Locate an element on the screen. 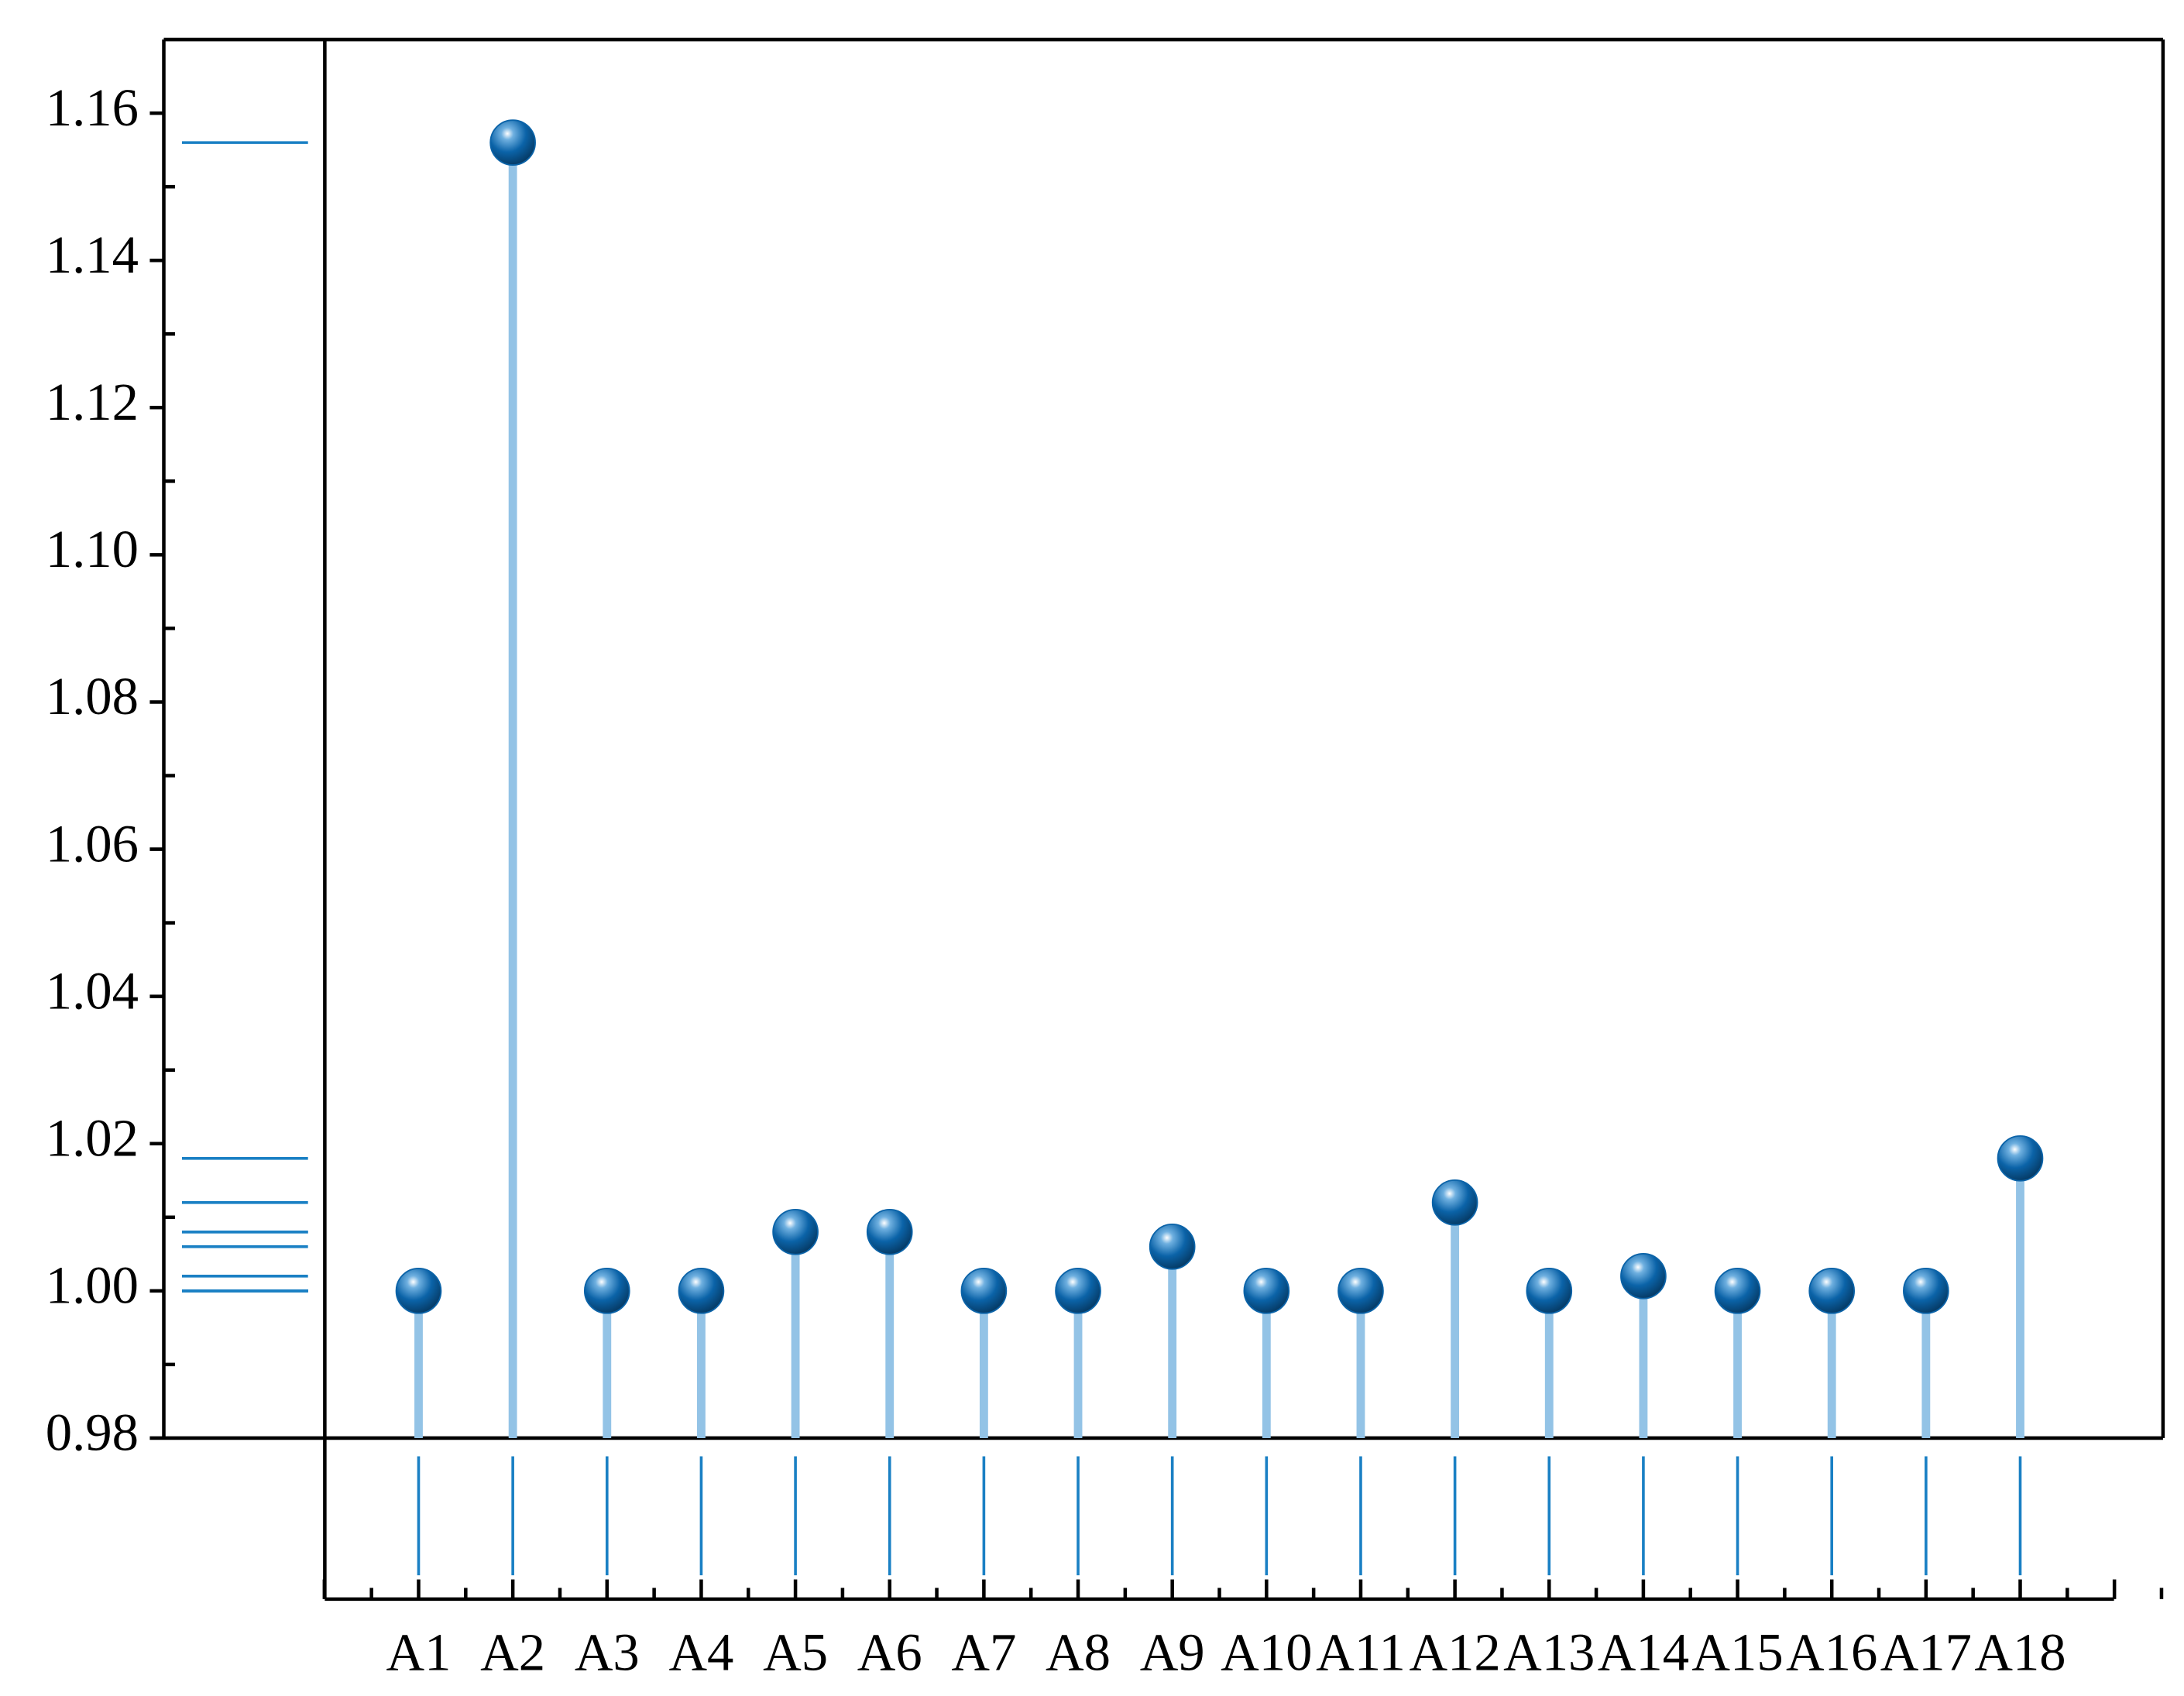 This screenshot has width=2184, height=1696. y-tick-label: 1.00 is located at coordinates (93, 1285).